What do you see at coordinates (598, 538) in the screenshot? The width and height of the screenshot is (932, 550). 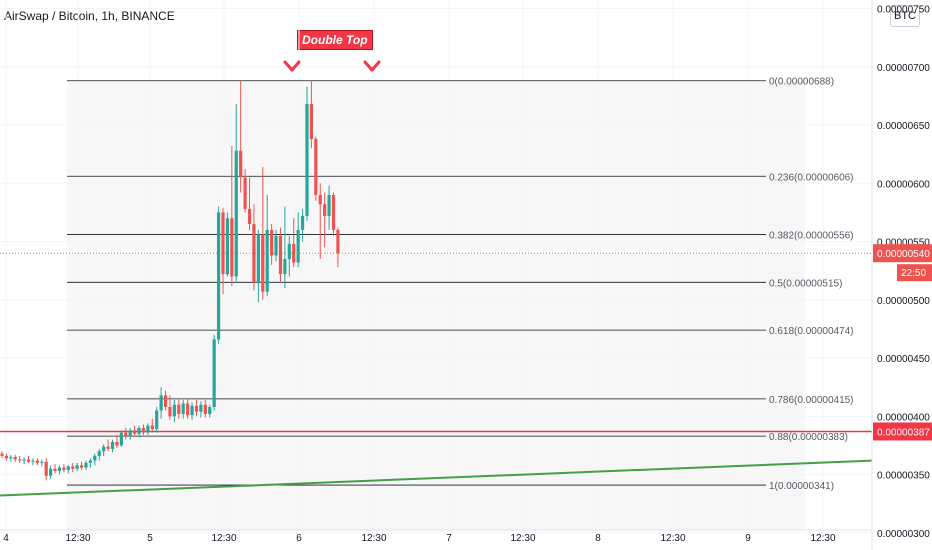 I see `time-axis-tick-label: 8` at bounding box center [598, 538].